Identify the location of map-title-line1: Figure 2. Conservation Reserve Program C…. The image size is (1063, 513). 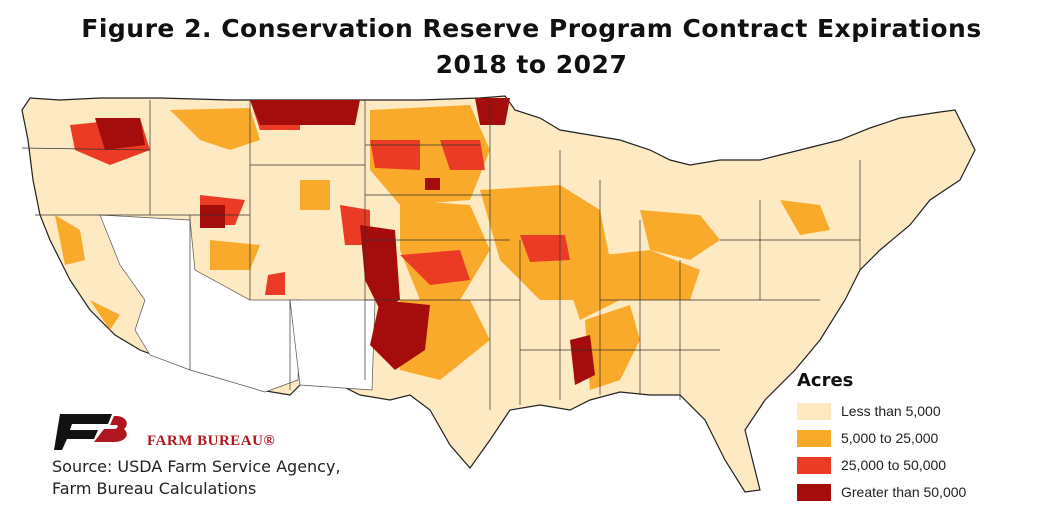
(531, 28).